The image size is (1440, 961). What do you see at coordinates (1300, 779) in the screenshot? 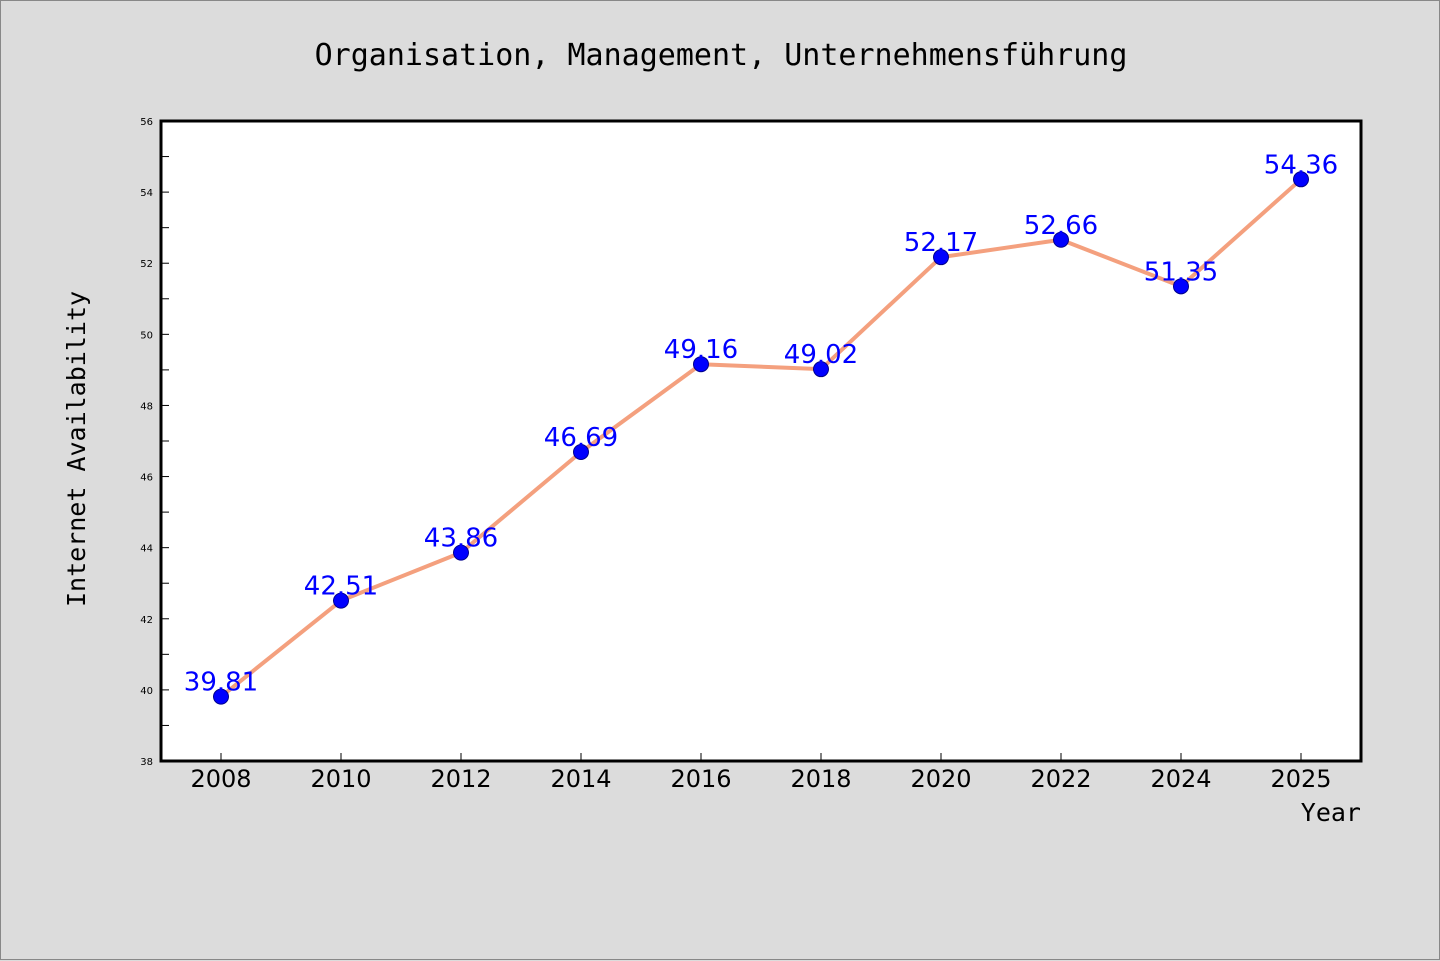
I see `x-tick-label: 2025` at bounding box center [1300, 779].